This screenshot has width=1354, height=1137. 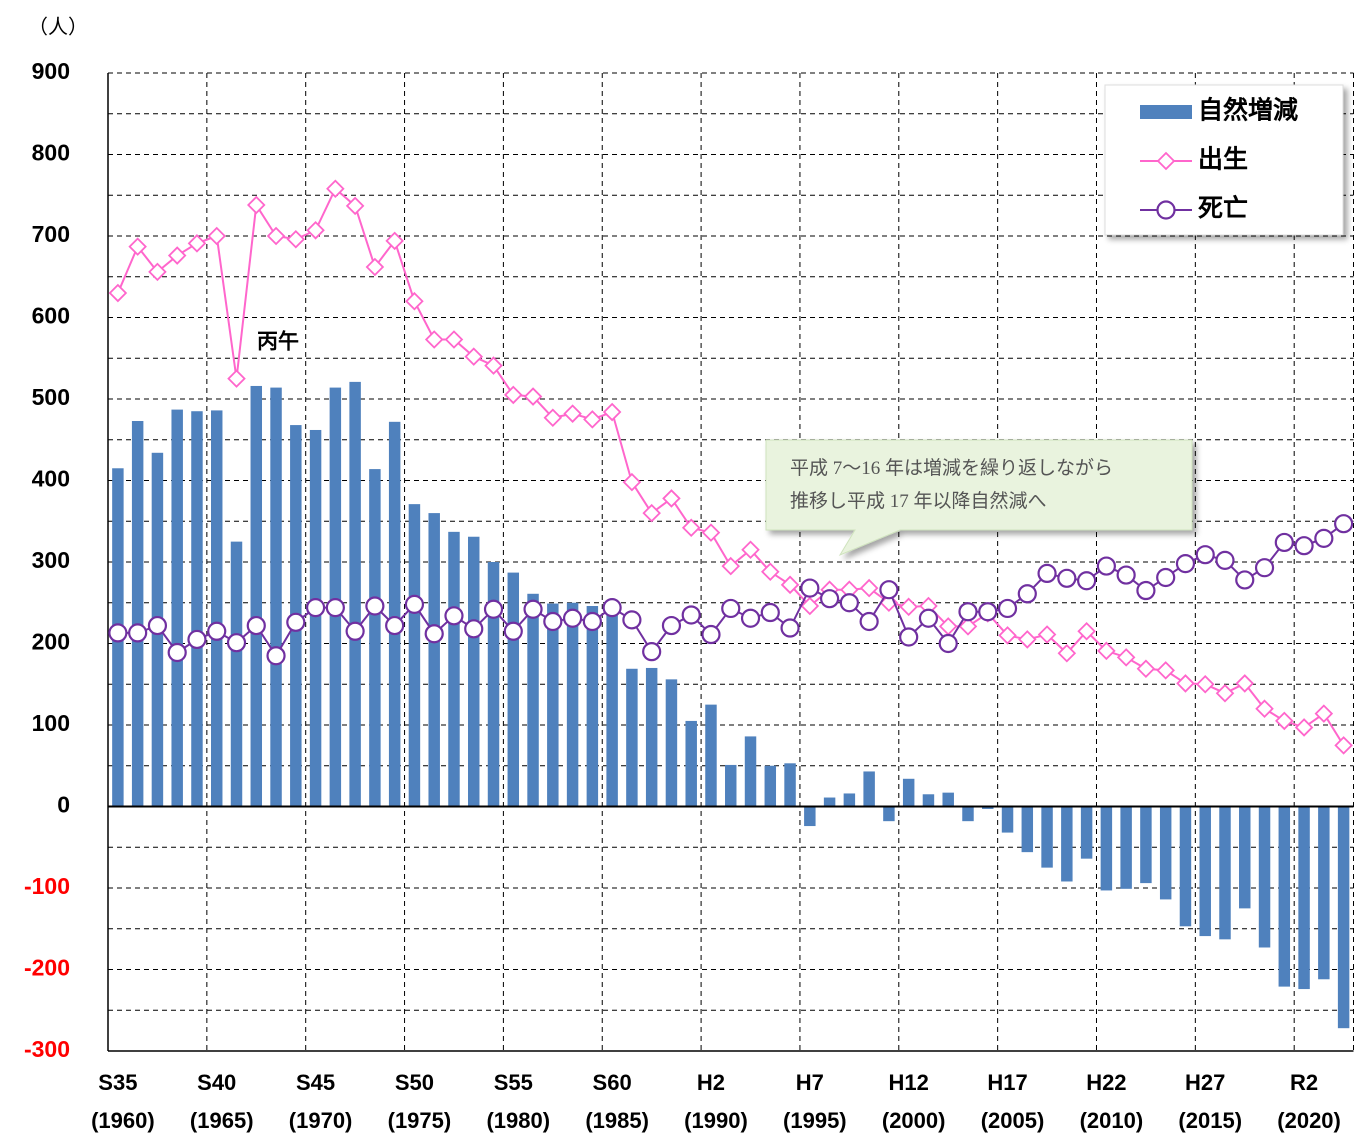 I want to click on x-tick-label: S35 (1960), so click(x=123, y=1101).